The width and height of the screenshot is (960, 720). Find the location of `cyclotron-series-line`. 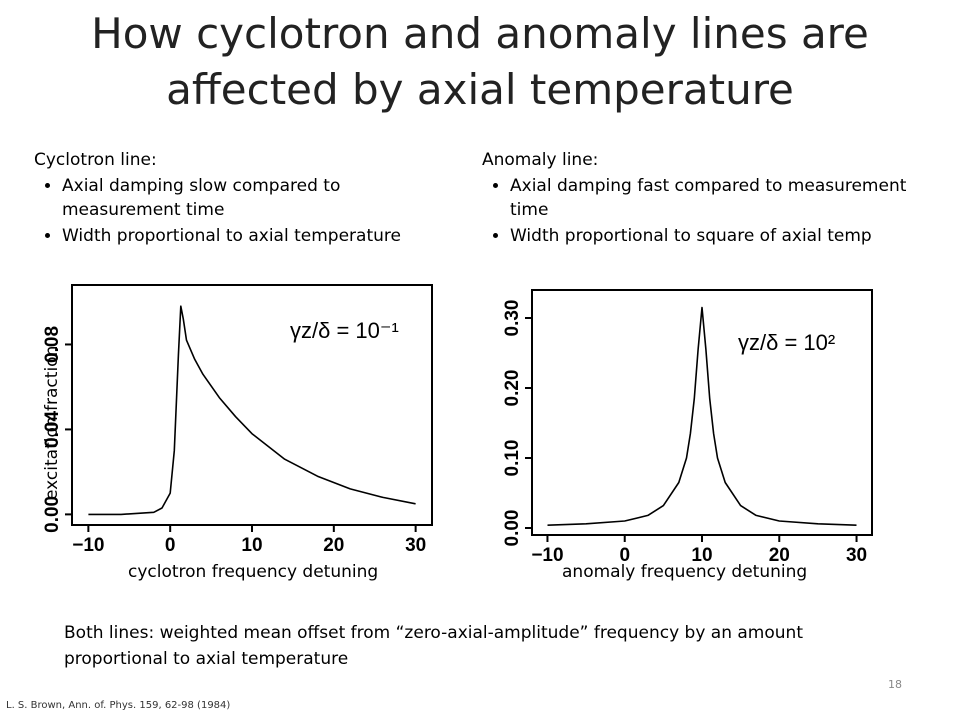

cyclotron-series-line is located at coordinates (252, 410).